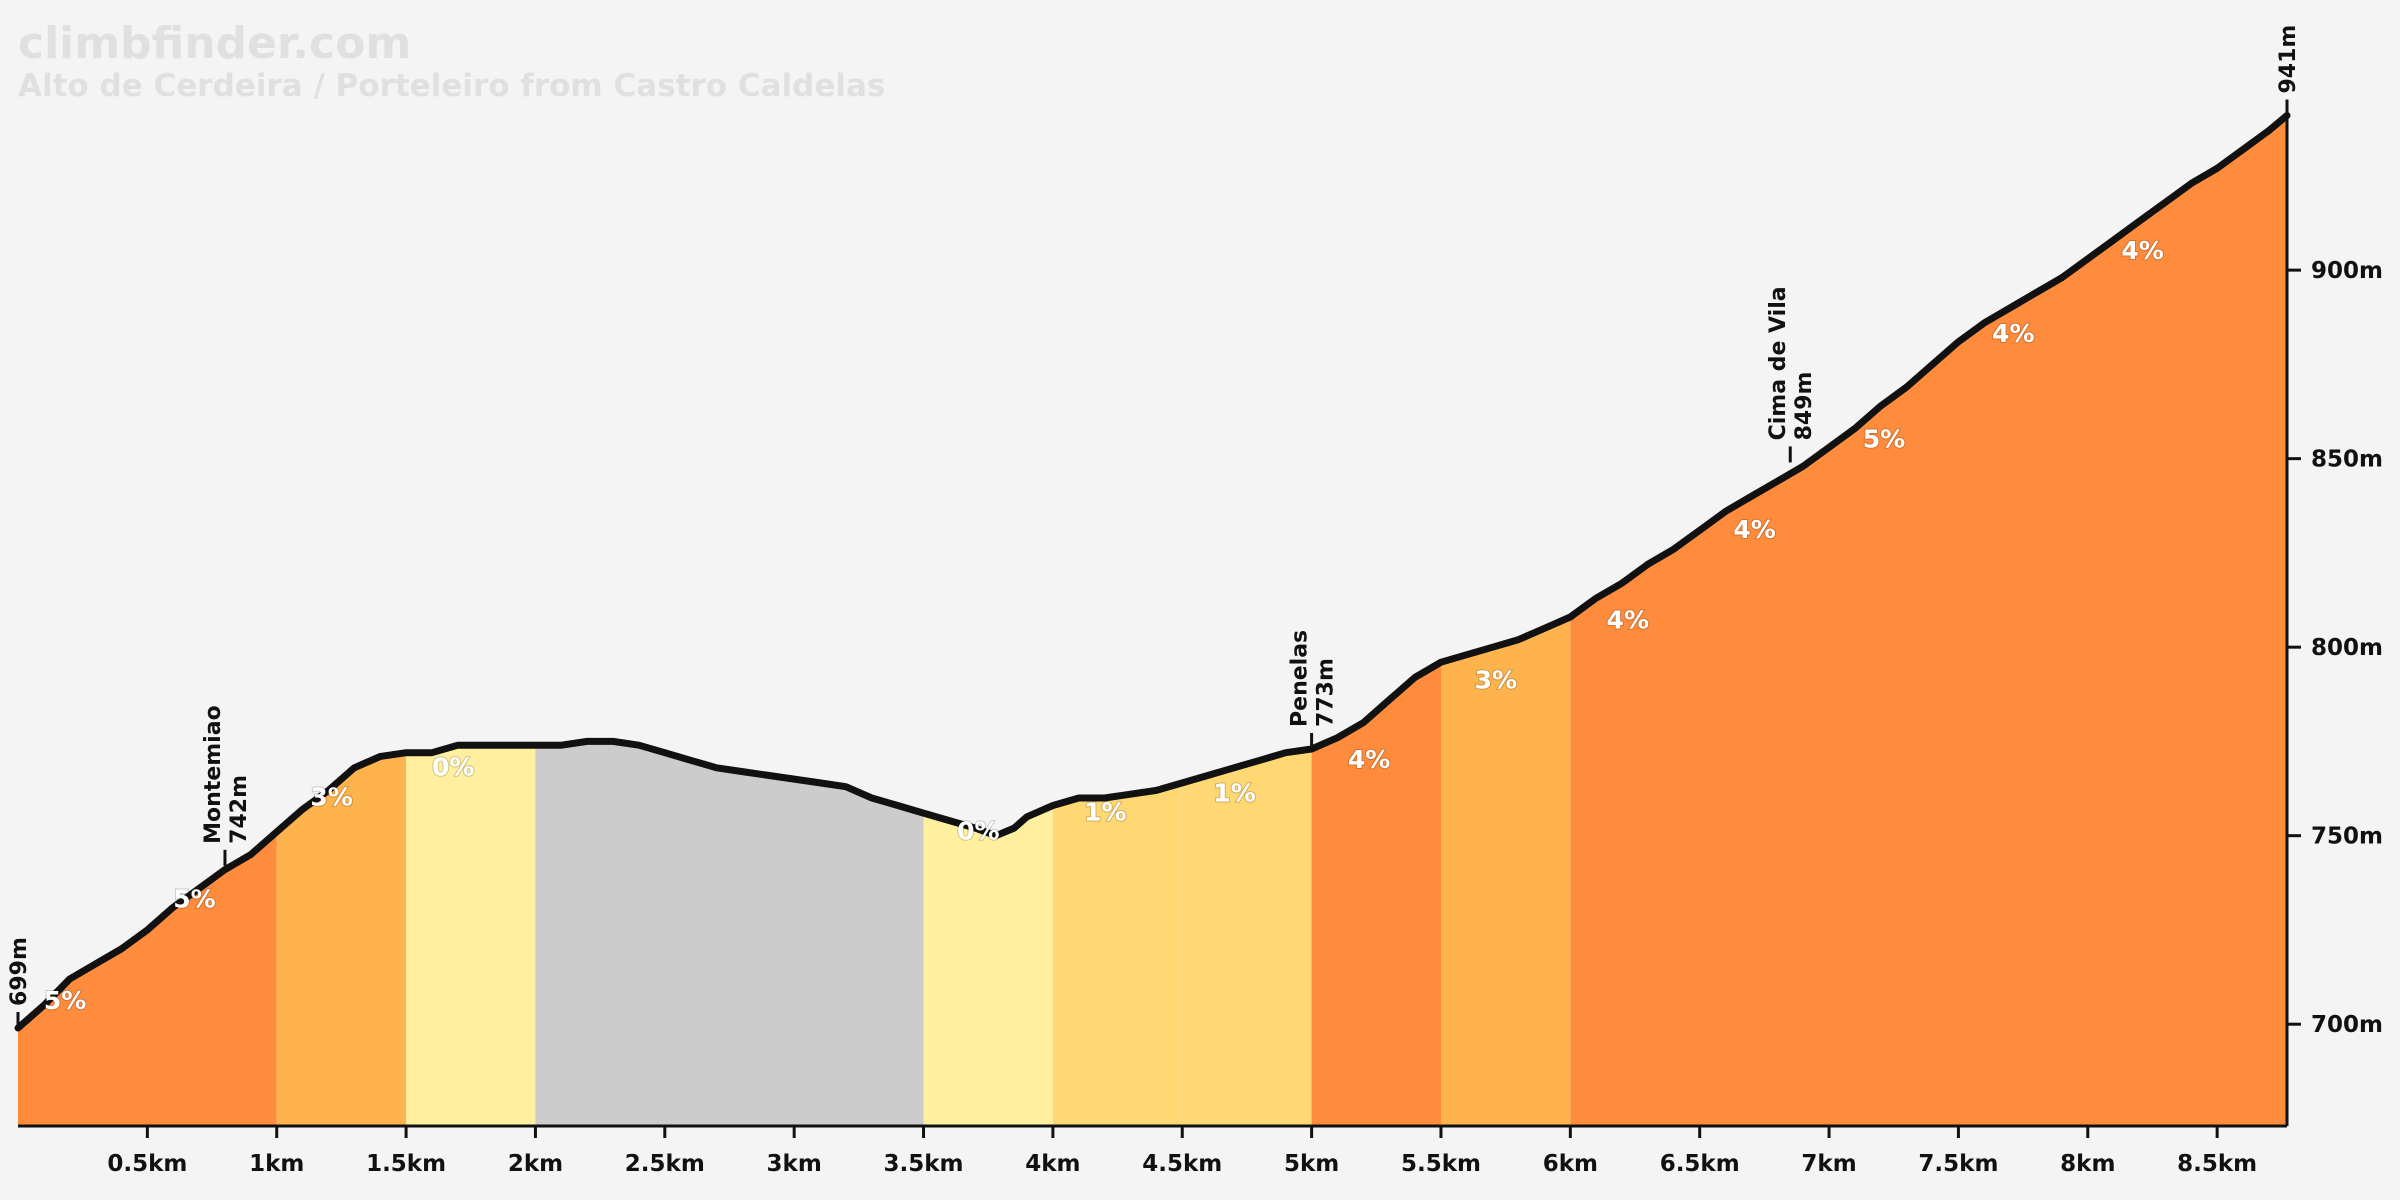 The image size is (2400, 1200). What do you see at coordinates (2217, 1164) in the screenshot?
I see `x-tick-label: 8.5km` at bounding box center [2217, 1164].